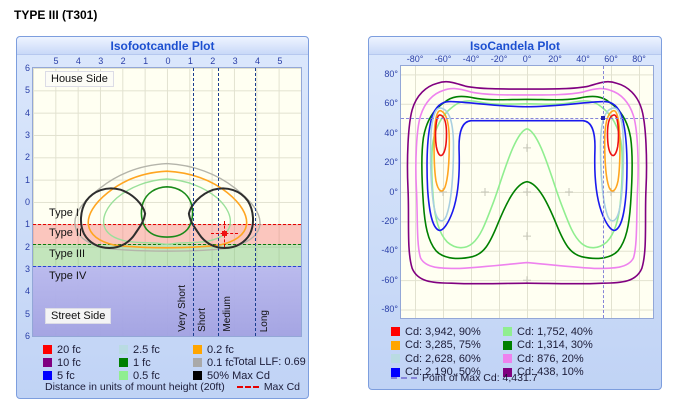 The image size is (680, 416). Describe the element at coordinates (550, 358) in the screenshot. I see `legend-label: Cd: 876, 20%` at that location.